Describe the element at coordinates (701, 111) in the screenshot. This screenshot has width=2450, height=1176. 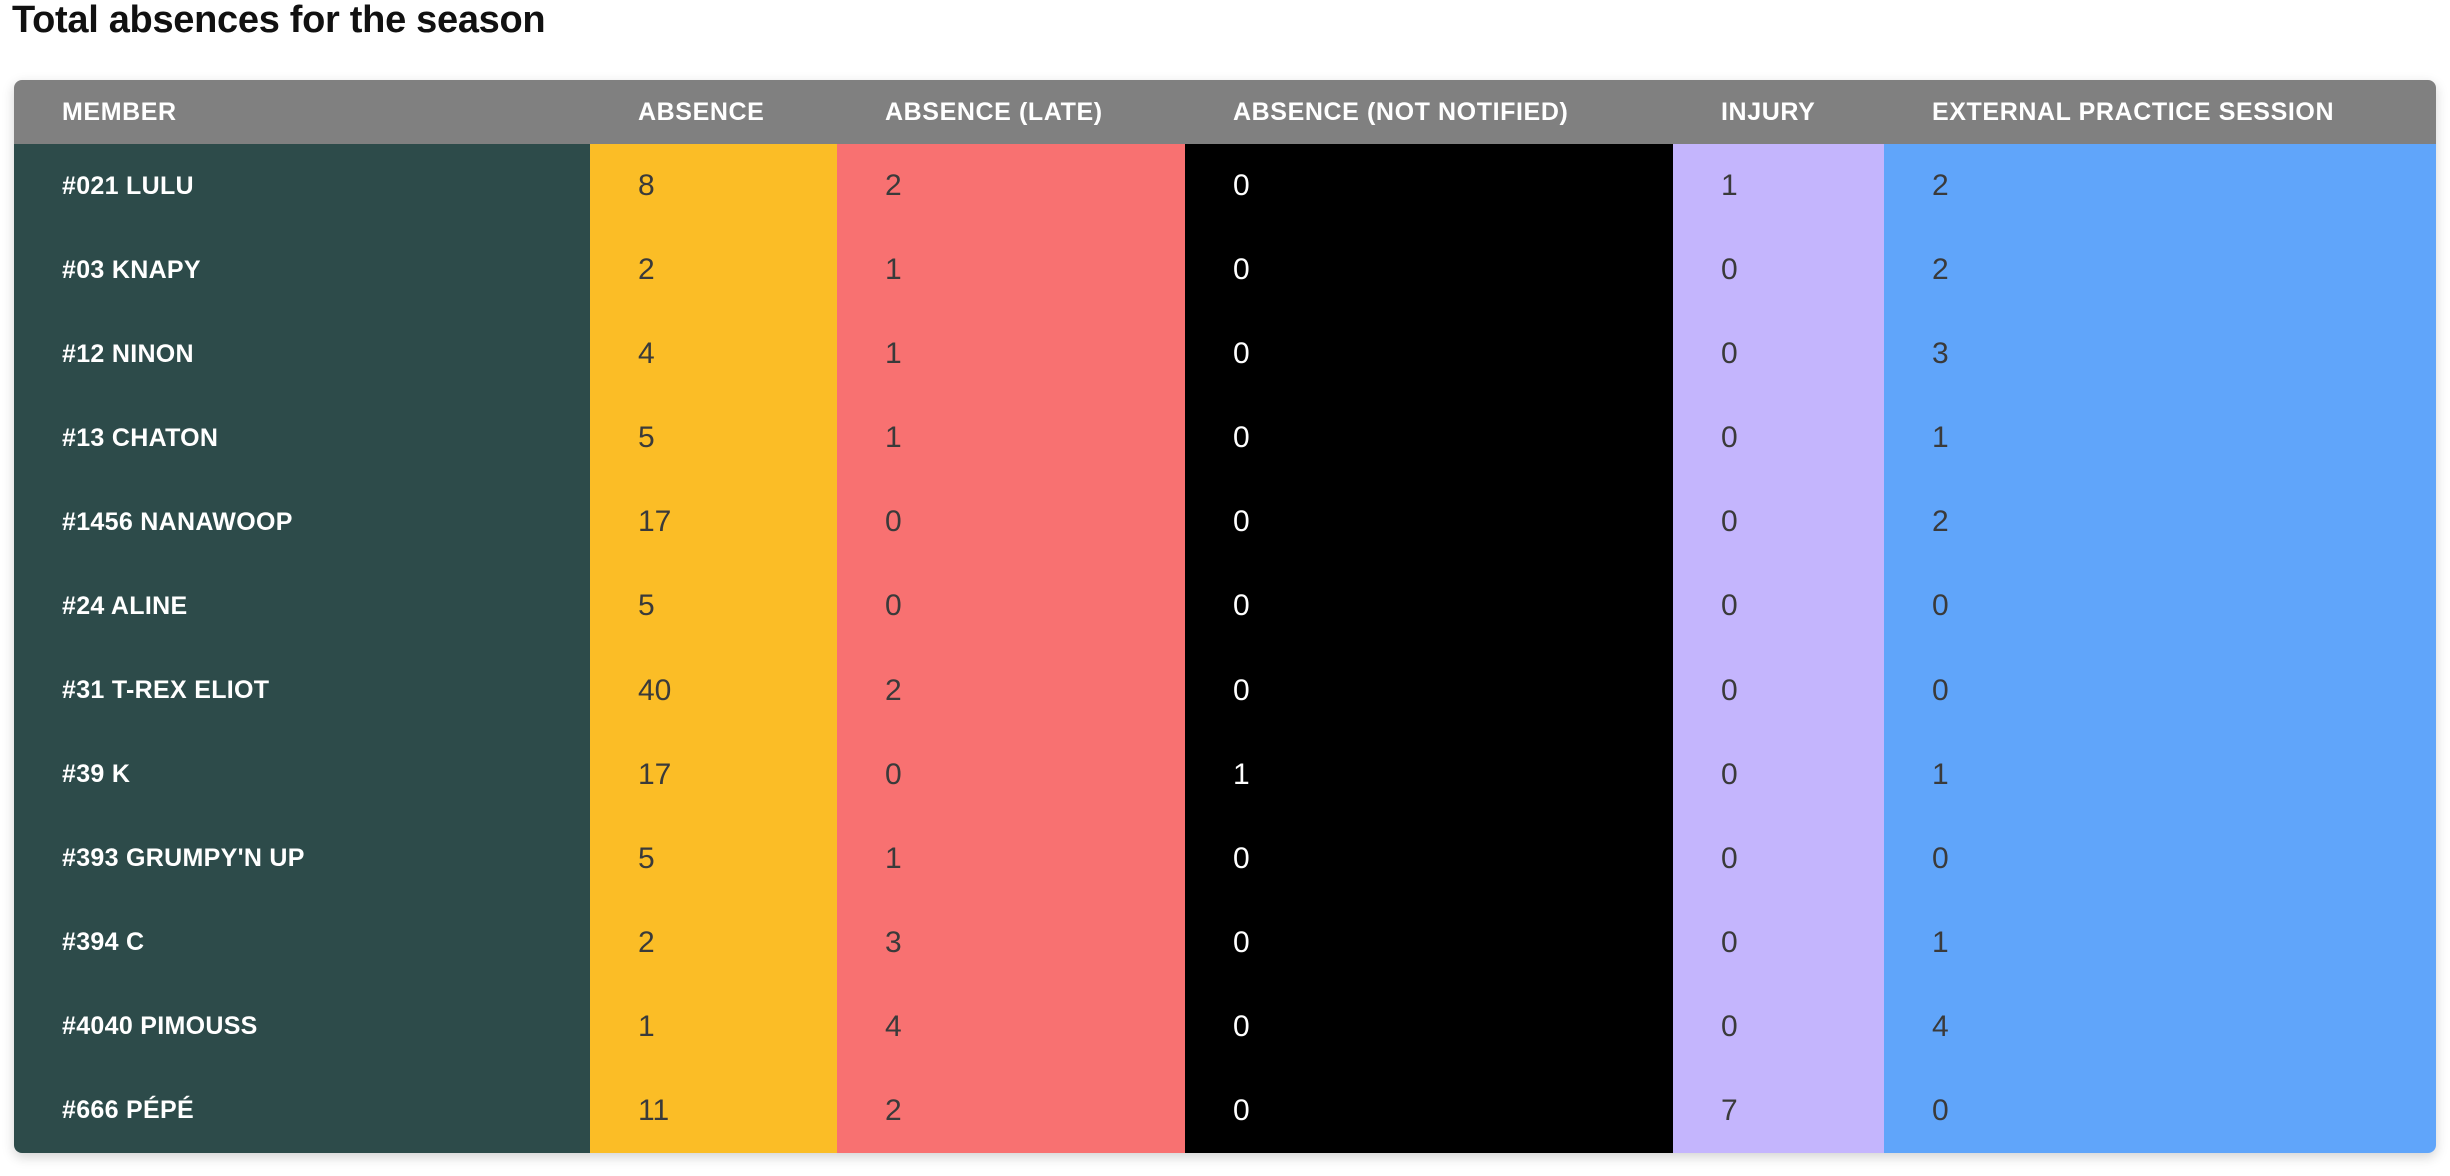
I see `column-header-absence: Absence` at that location.